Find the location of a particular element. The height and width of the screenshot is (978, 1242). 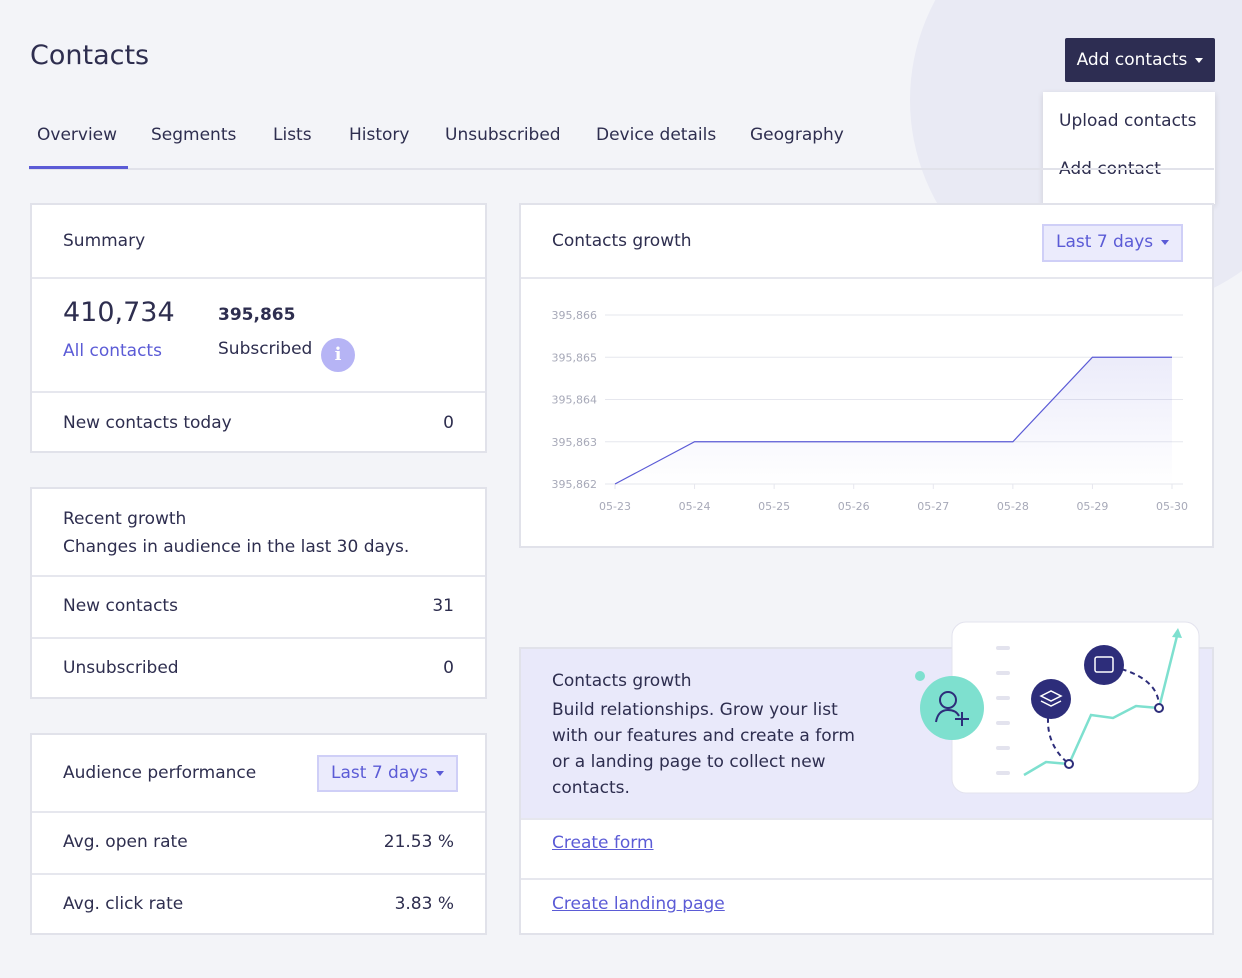

row-label: Avg. click rate is located at coordinates (123, 904).